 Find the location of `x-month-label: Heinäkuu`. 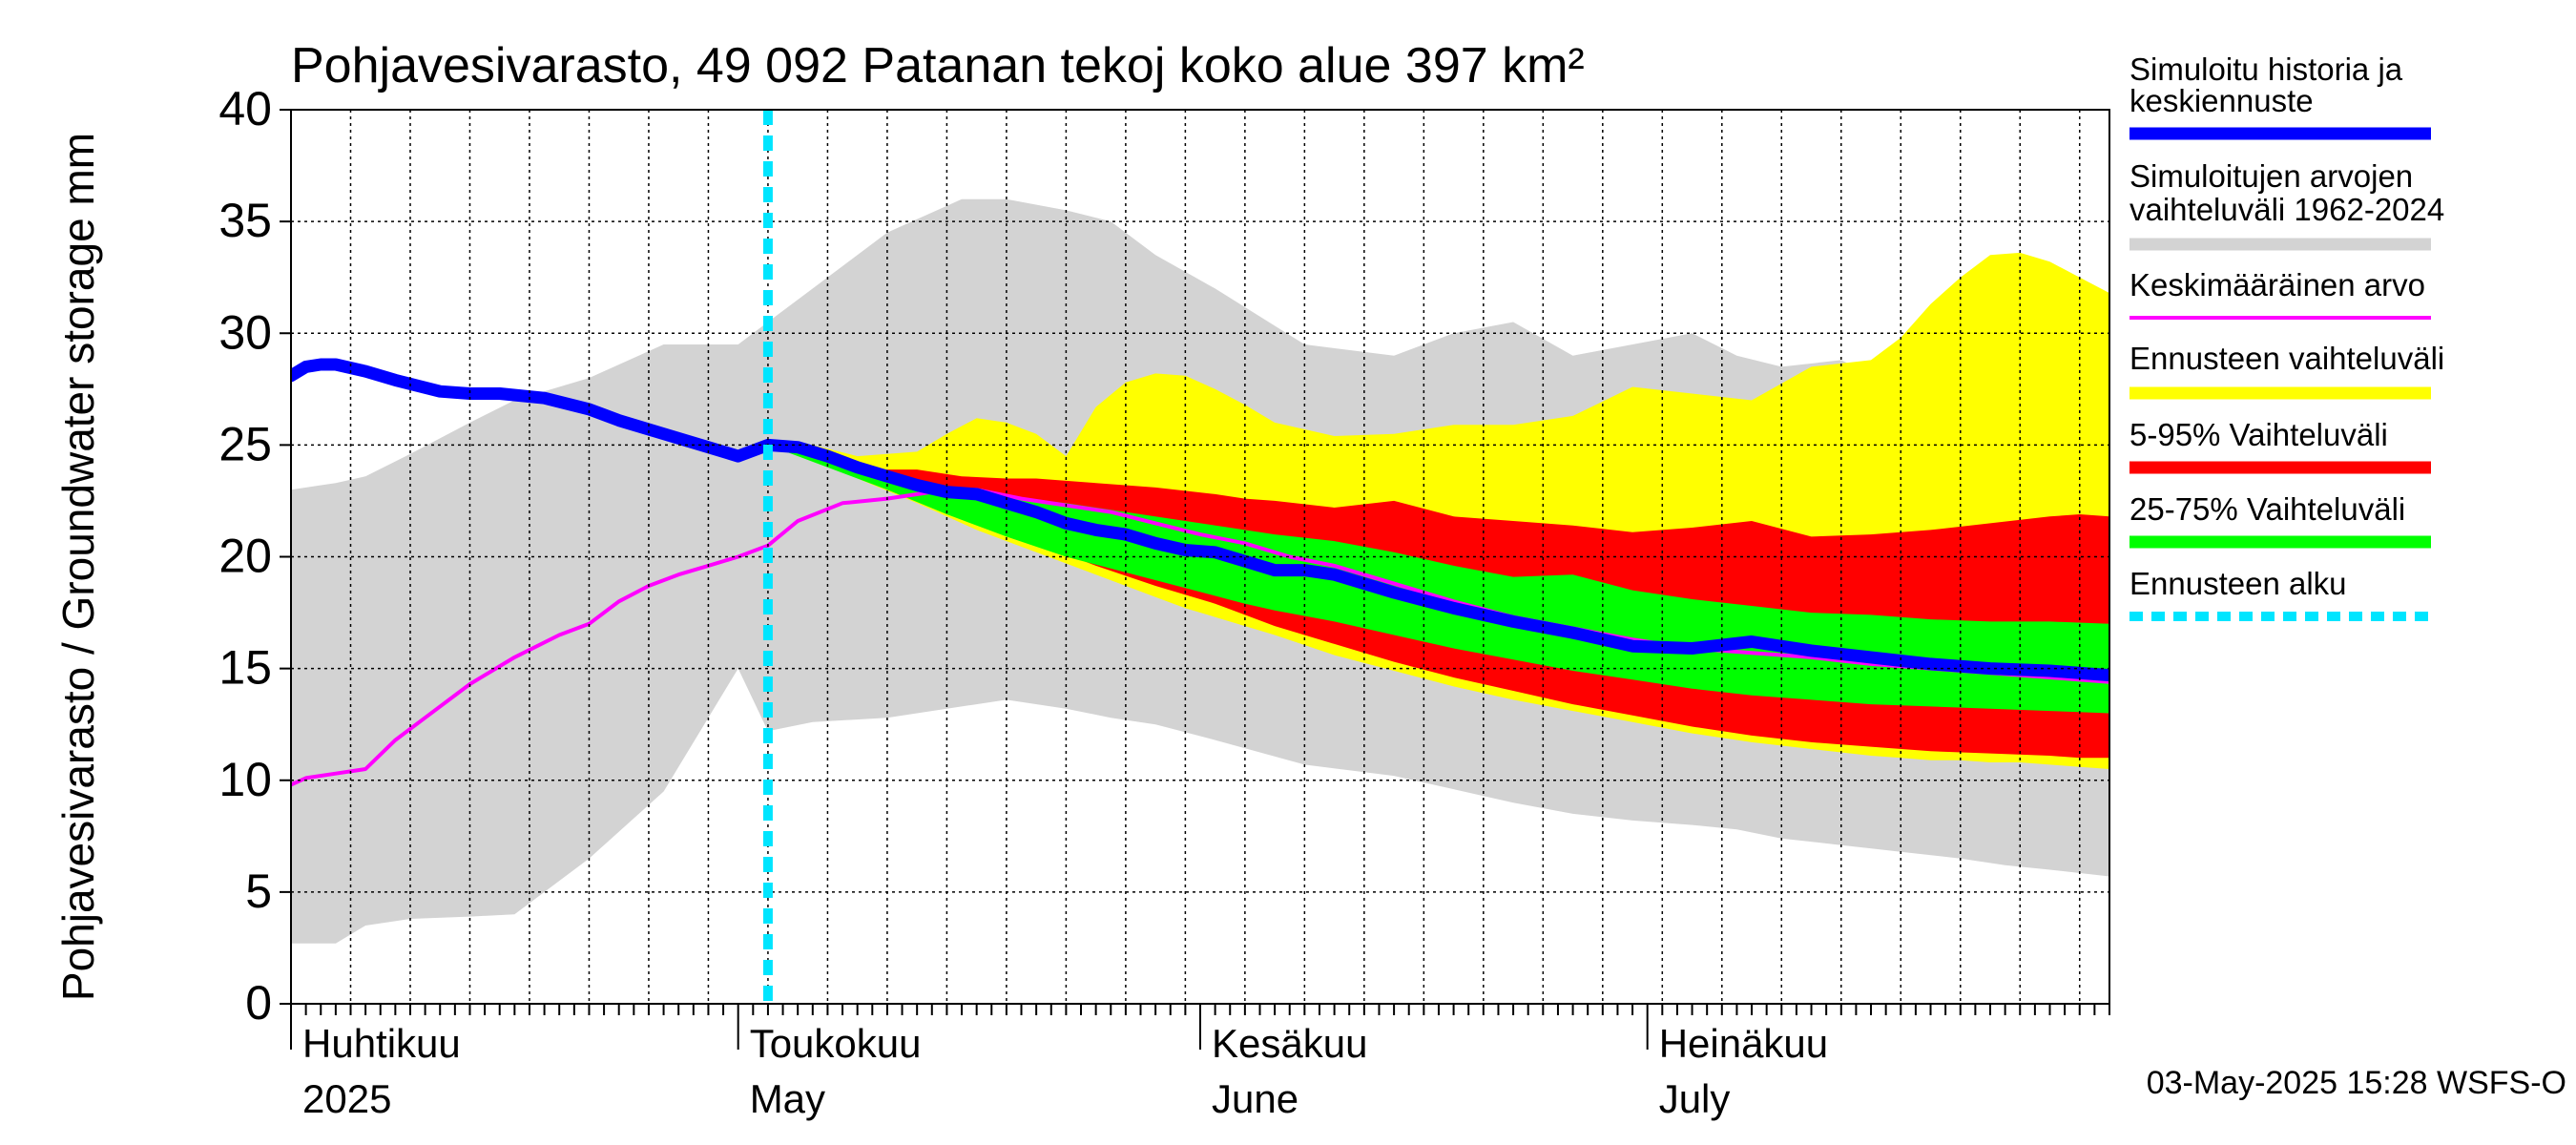

x-month-label: Heinäkuu is located at coordinates (1743, 1043).